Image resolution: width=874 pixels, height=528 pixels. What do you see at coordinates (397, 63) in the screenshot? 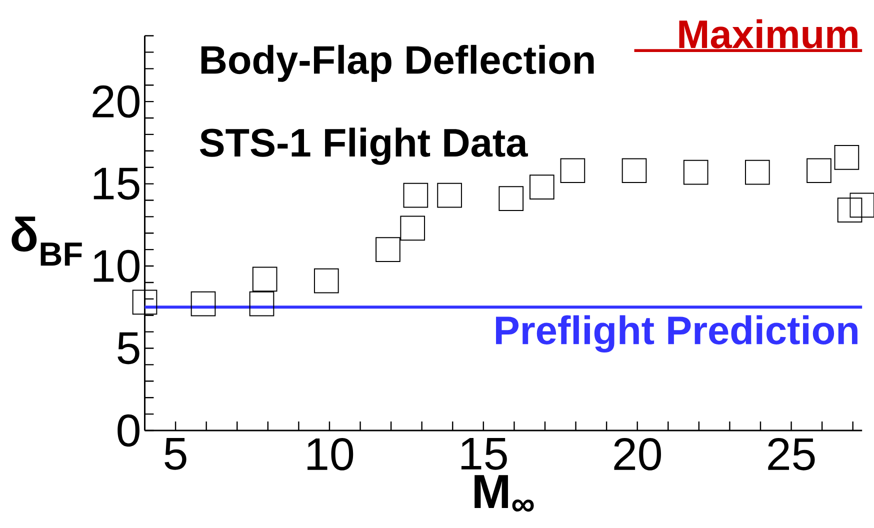
I see `annotation: Body-Flap Deflection` at bounding box center [397, 63].